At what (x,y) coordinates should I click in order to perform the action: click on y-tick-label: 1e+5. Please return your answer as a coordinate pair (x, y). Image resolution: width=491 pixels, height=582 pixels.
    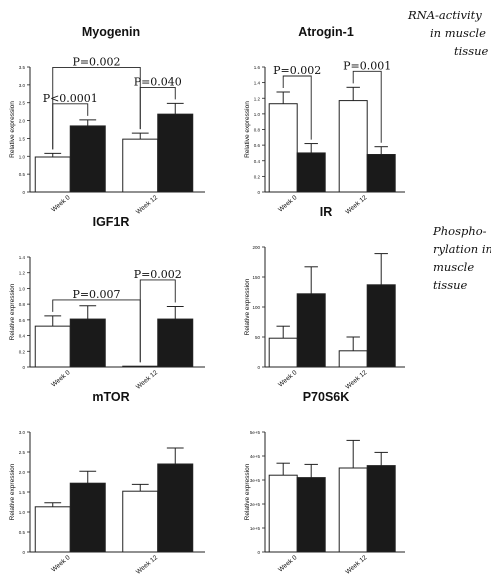
    Looking at the image, I should click on (255, 528).